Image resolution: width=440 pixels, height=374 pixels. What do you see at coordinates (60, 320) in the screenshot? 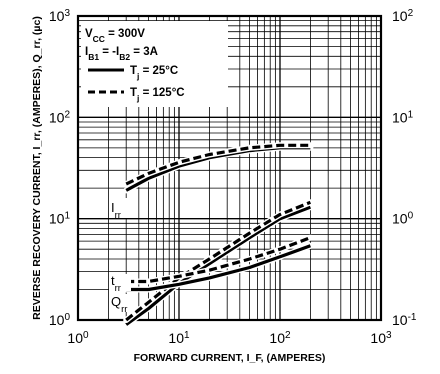
I see `y-tick-label: 10⁰` at bounding box center [60, 320].